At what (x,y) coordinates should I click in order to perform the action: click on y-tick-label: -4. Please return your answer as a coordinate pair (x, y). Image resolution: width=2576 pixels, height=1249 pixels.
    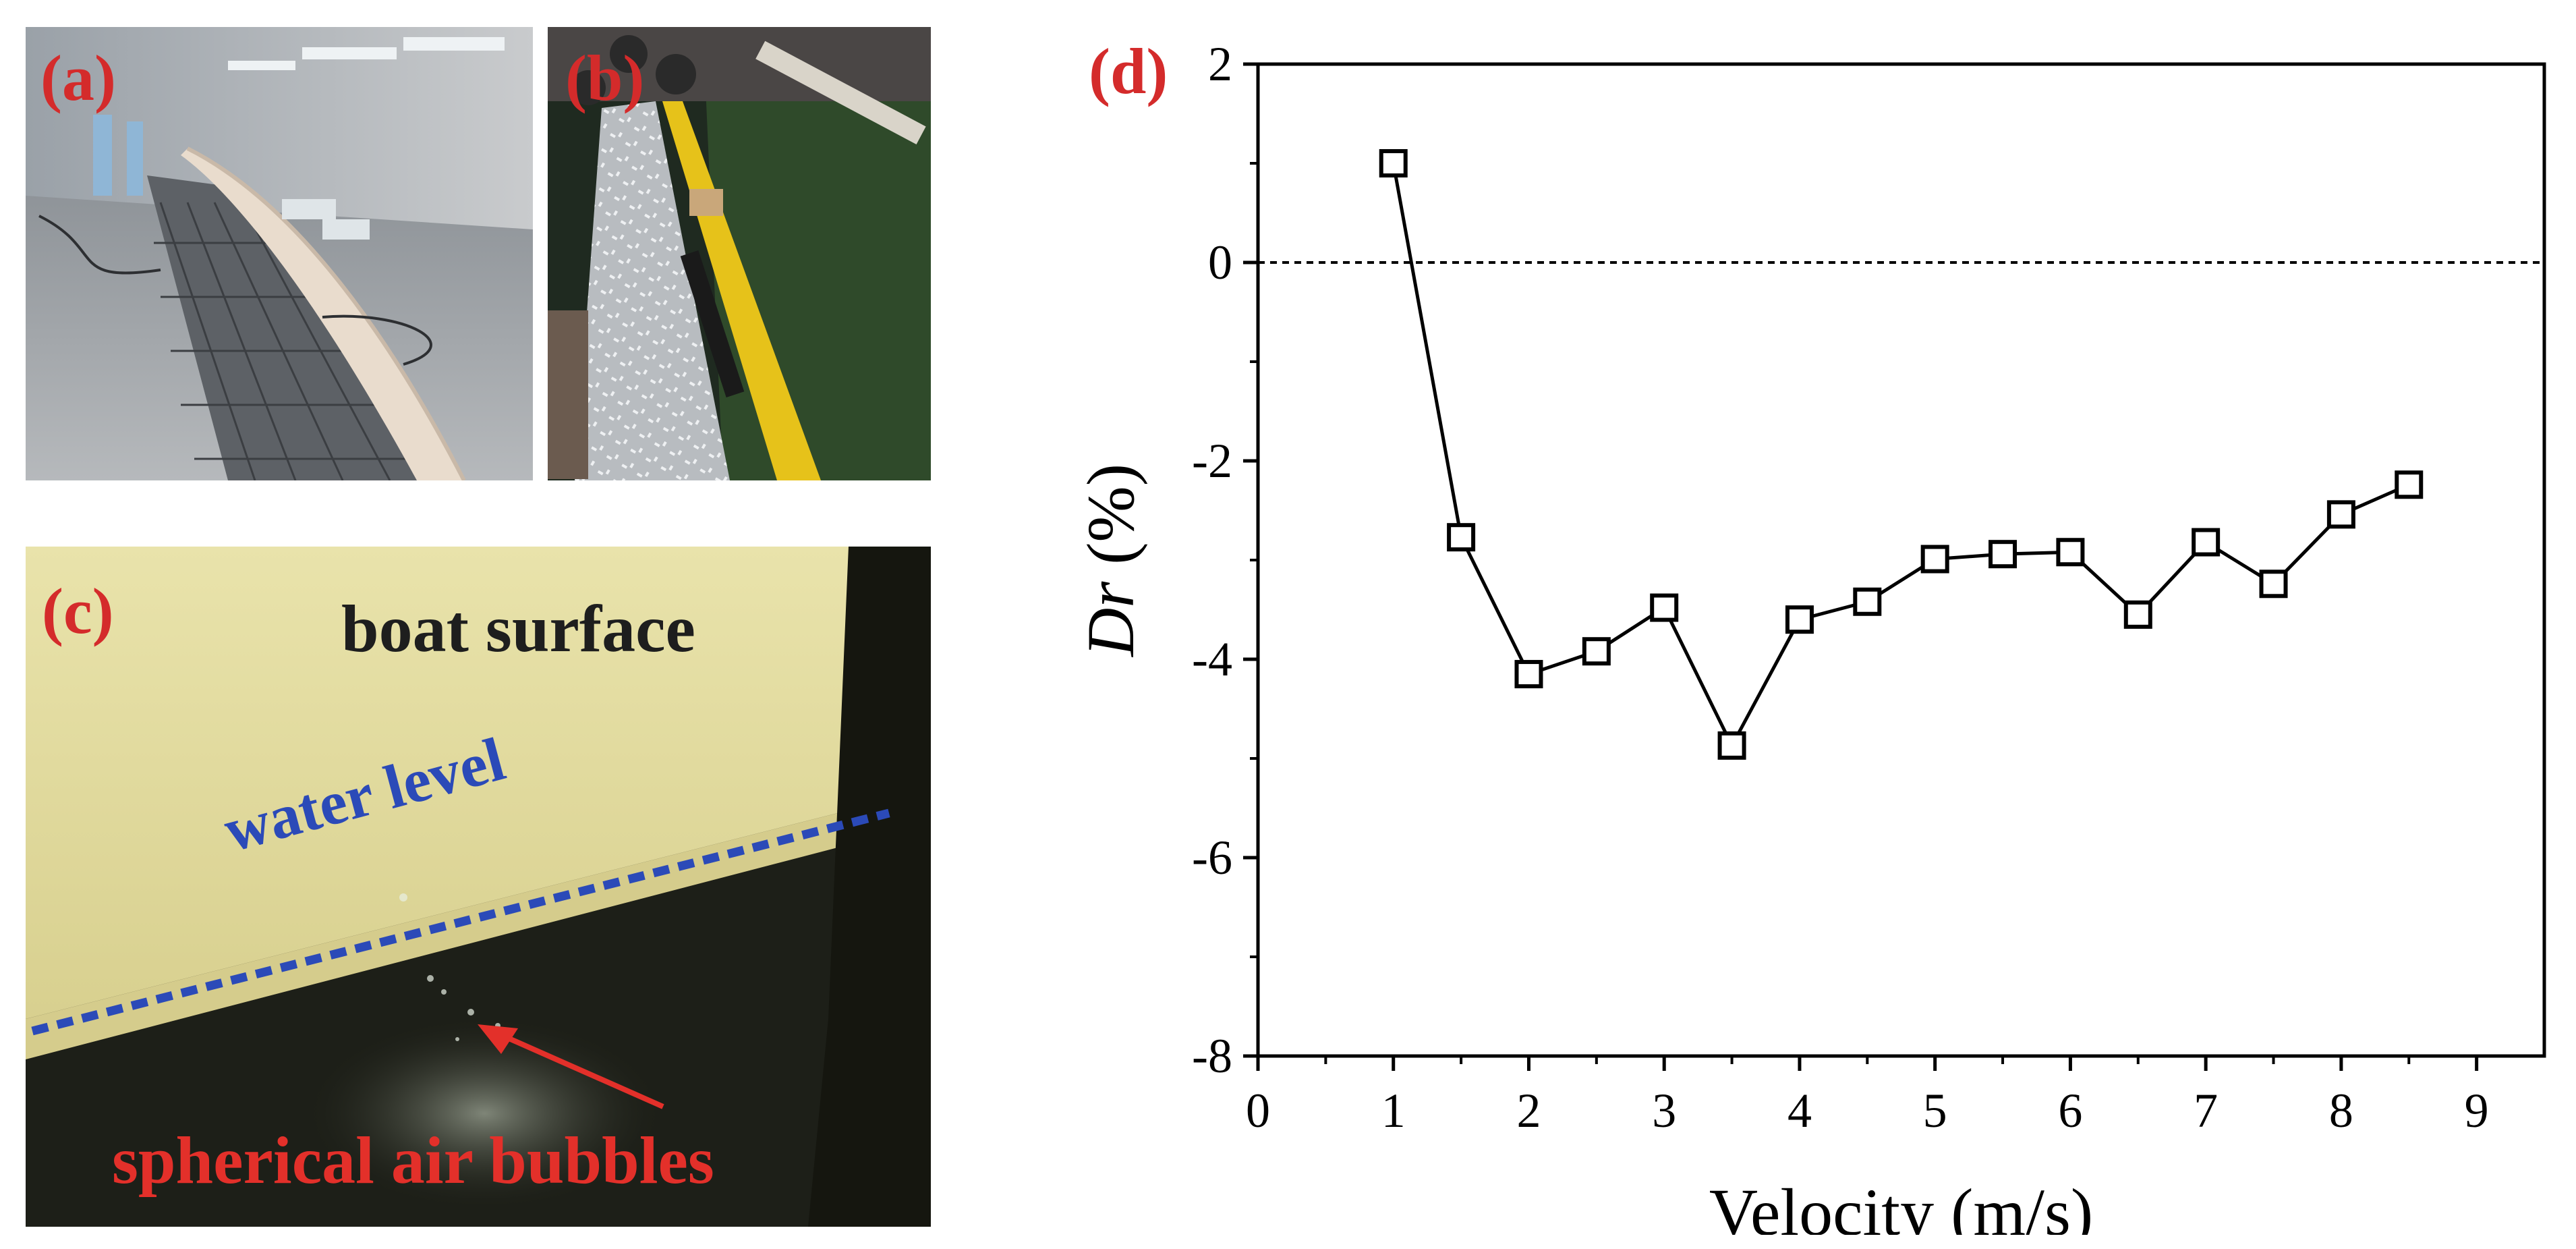
    Looking at the image, I should click on (1212, 659).